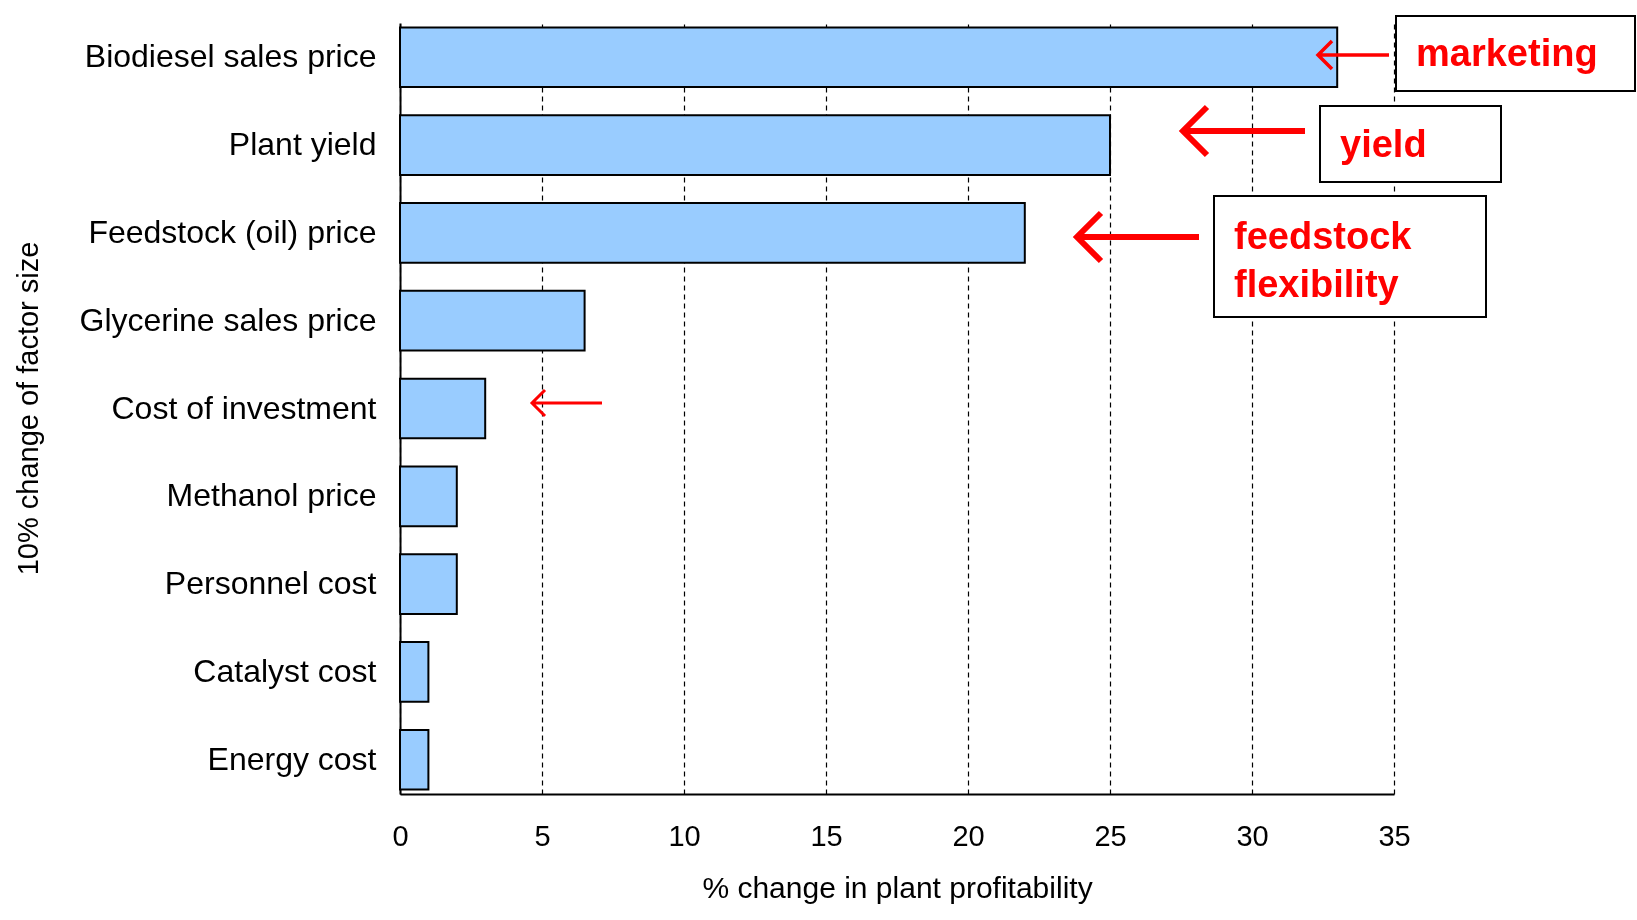 The image size is (1637, 920). Describe the element at coordinates (230, 56) in the screenshot. I see `y-tick-label: Biodiesel sales price` at that location.